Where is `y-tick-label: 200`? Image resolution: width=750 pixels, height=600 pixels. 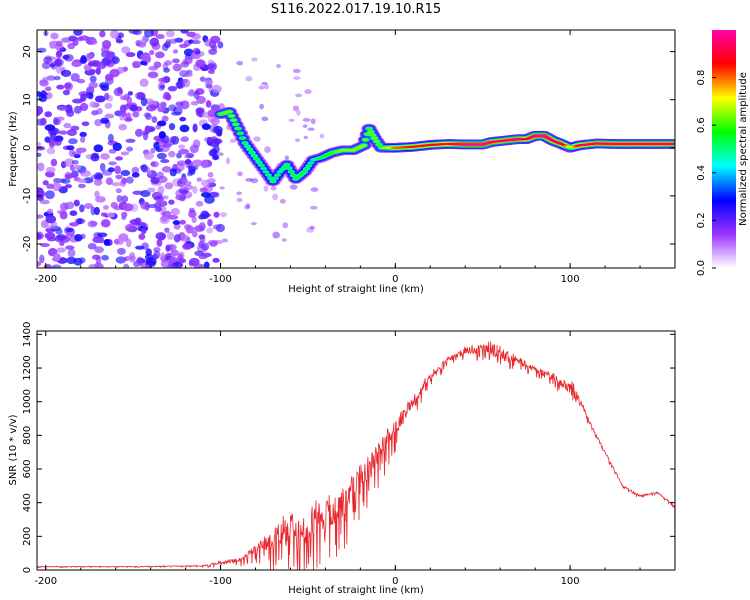 y-tick-label: 200 is located at coordinates (27, 536).